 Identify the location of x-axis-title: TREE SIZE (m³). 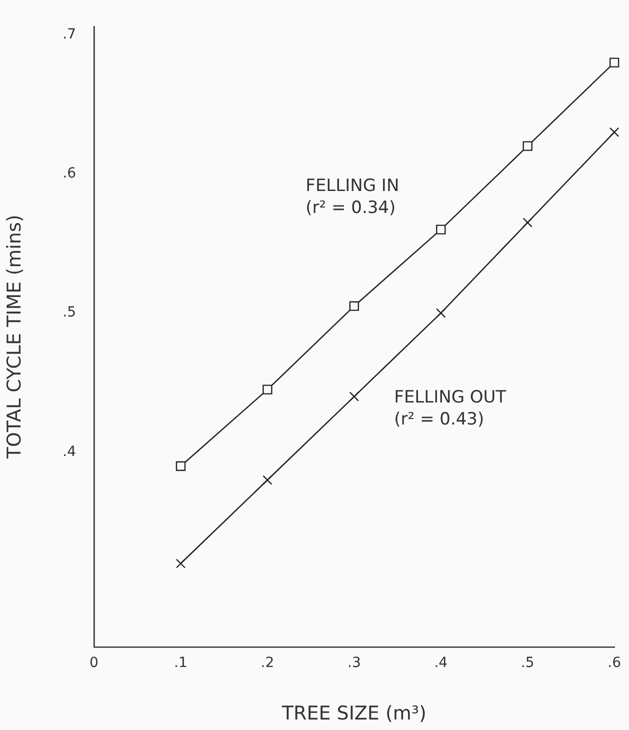
(353, 713).